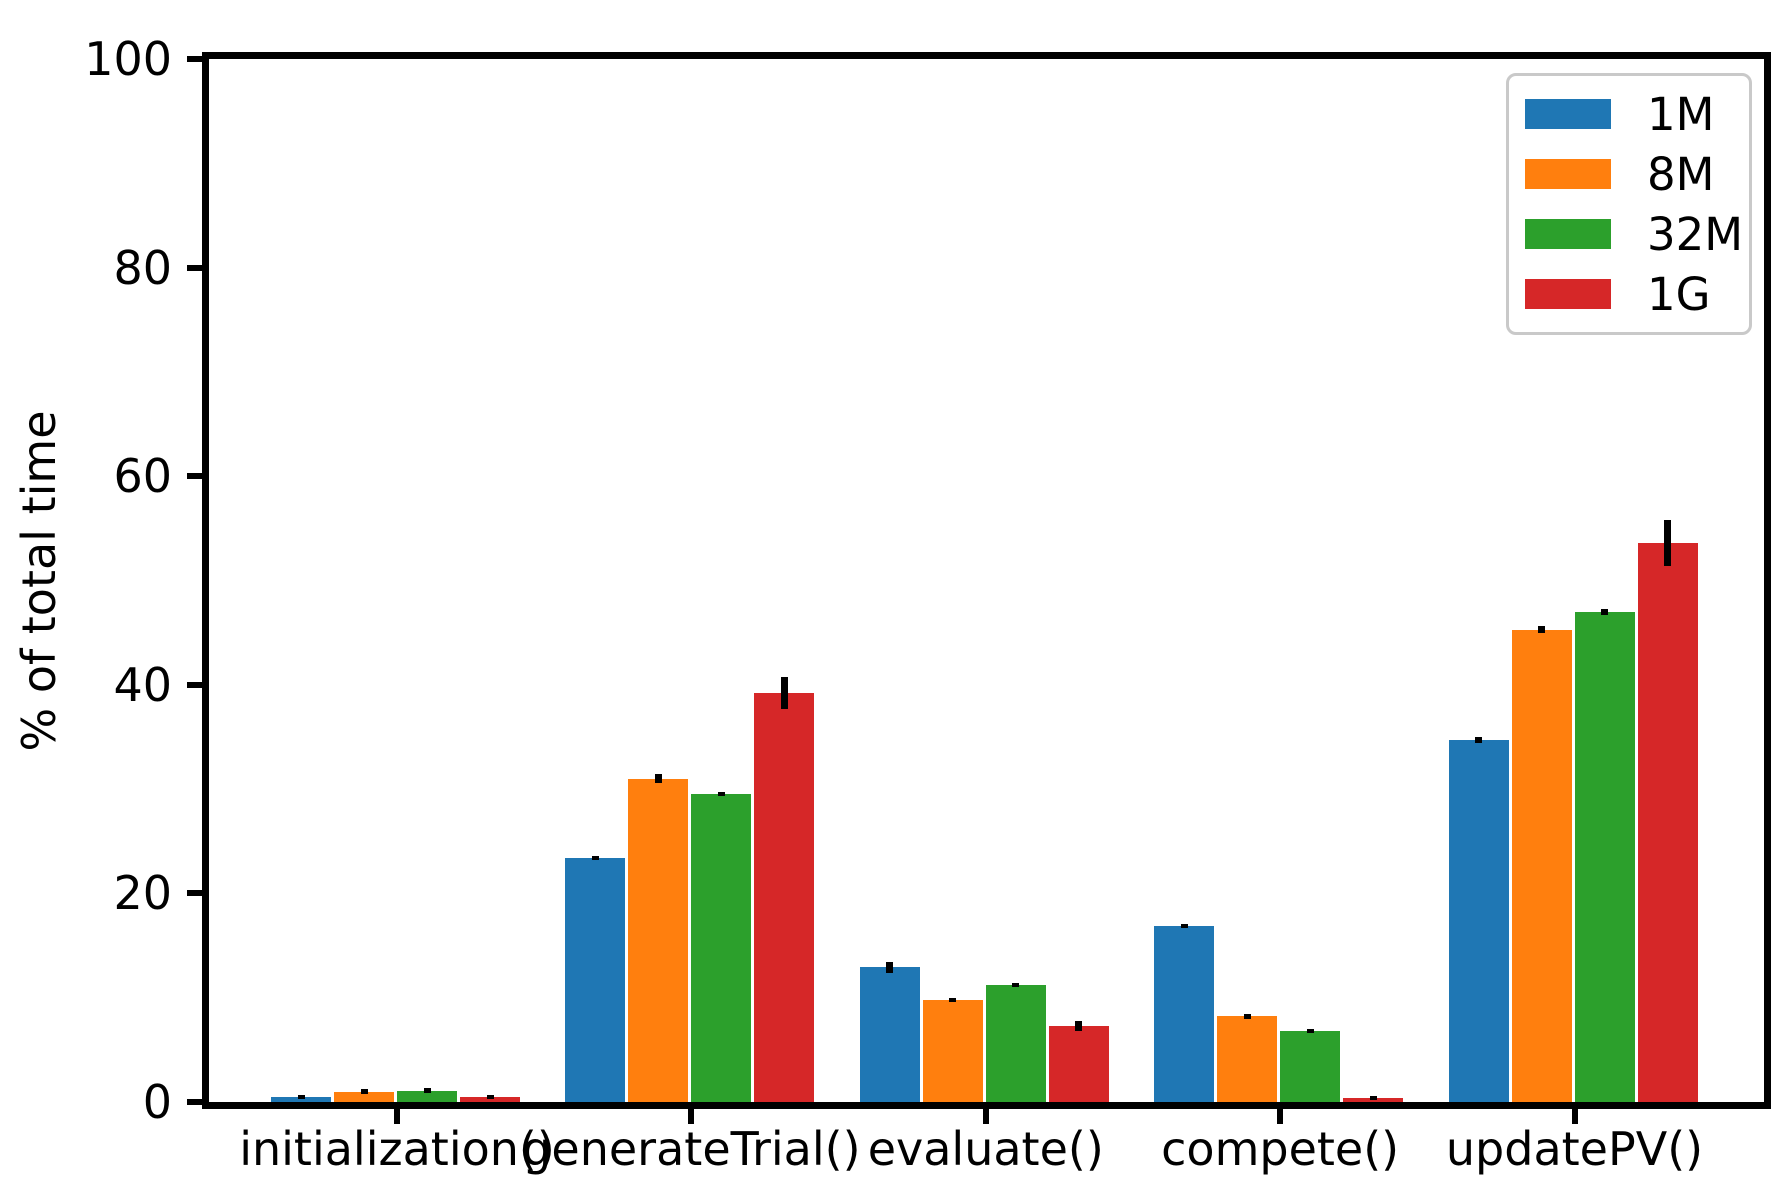 The width and height of the screenshot is (1790, 1199). Describe the element at coordinates (128, 59) in the screenshot. I see `y-tick-label: 100` at that location.